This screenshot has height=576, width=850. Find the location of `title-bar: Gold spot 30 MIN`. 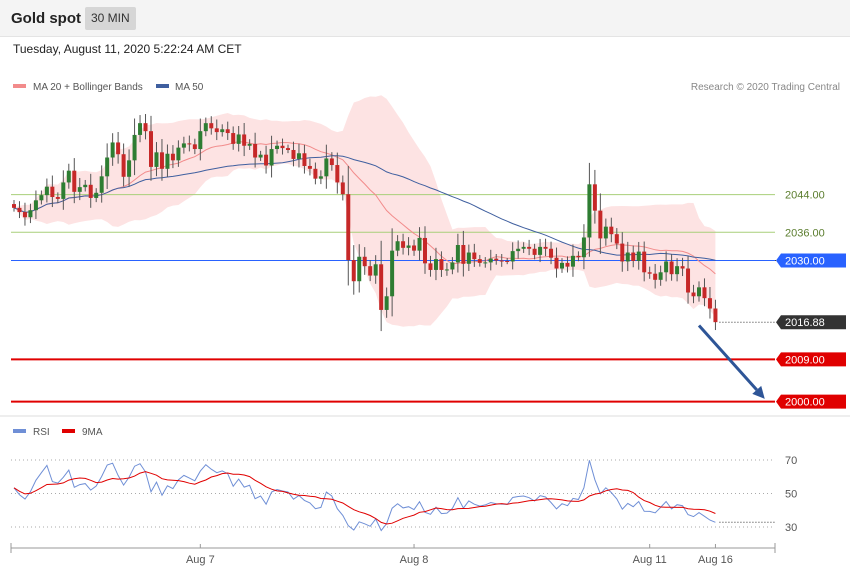

title-bar: Gold spot 30 MIN is located at coordinates (425, 18).